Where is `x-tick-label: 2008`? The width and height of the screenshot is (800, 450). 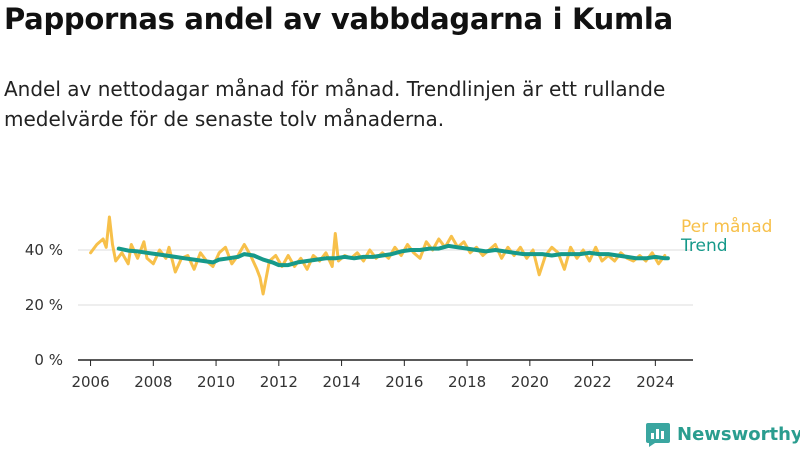 x-tick-label: 2008 is located at coordinates (153, 382).